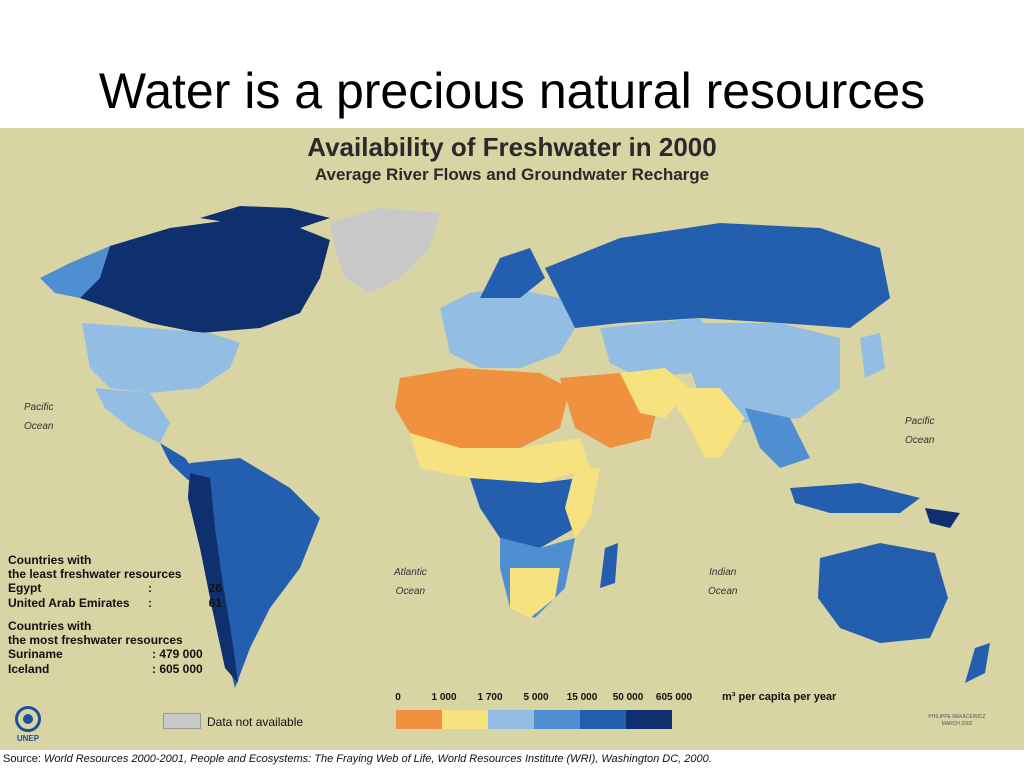 This screenshot has width=1024, height=768. I want to click on fact-row-iceland: Iceland : 605 000, so click(105, 669).